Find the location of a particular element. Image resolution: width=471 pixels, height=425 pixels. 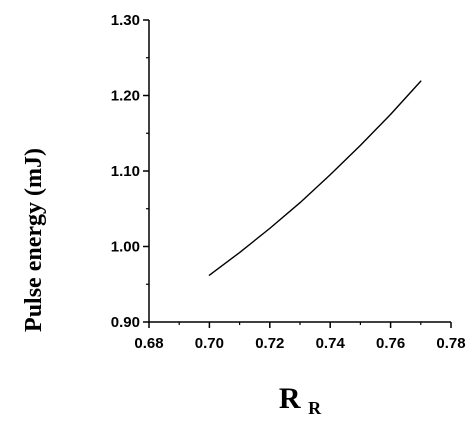

y-tick-label: 1.10 is located at coordinates (125, 171).